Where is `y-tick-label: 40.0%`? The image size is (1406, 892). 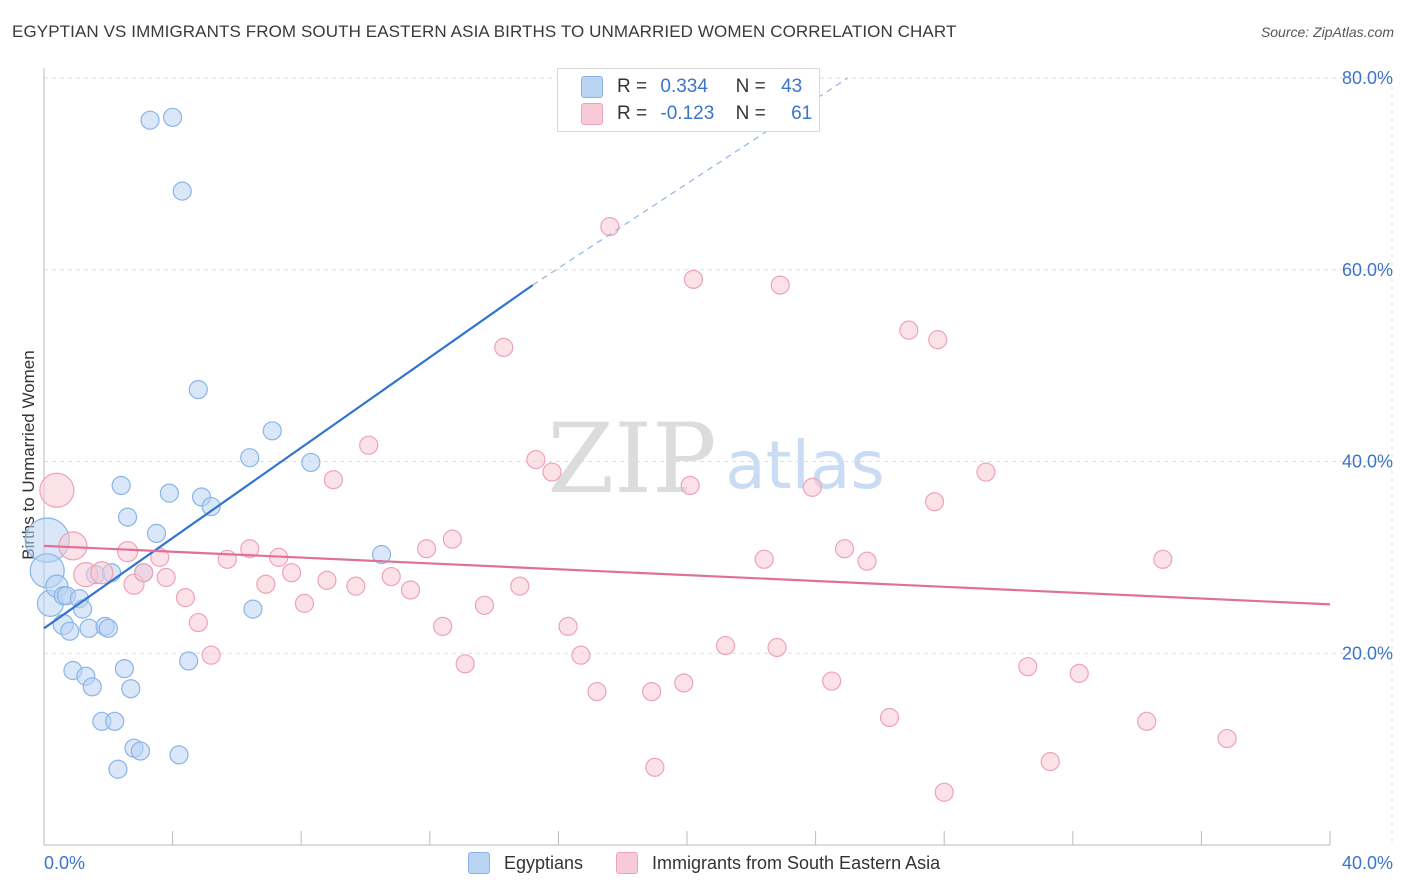 y-tick-label: 40.0% is located at coordinates (1367, 462).